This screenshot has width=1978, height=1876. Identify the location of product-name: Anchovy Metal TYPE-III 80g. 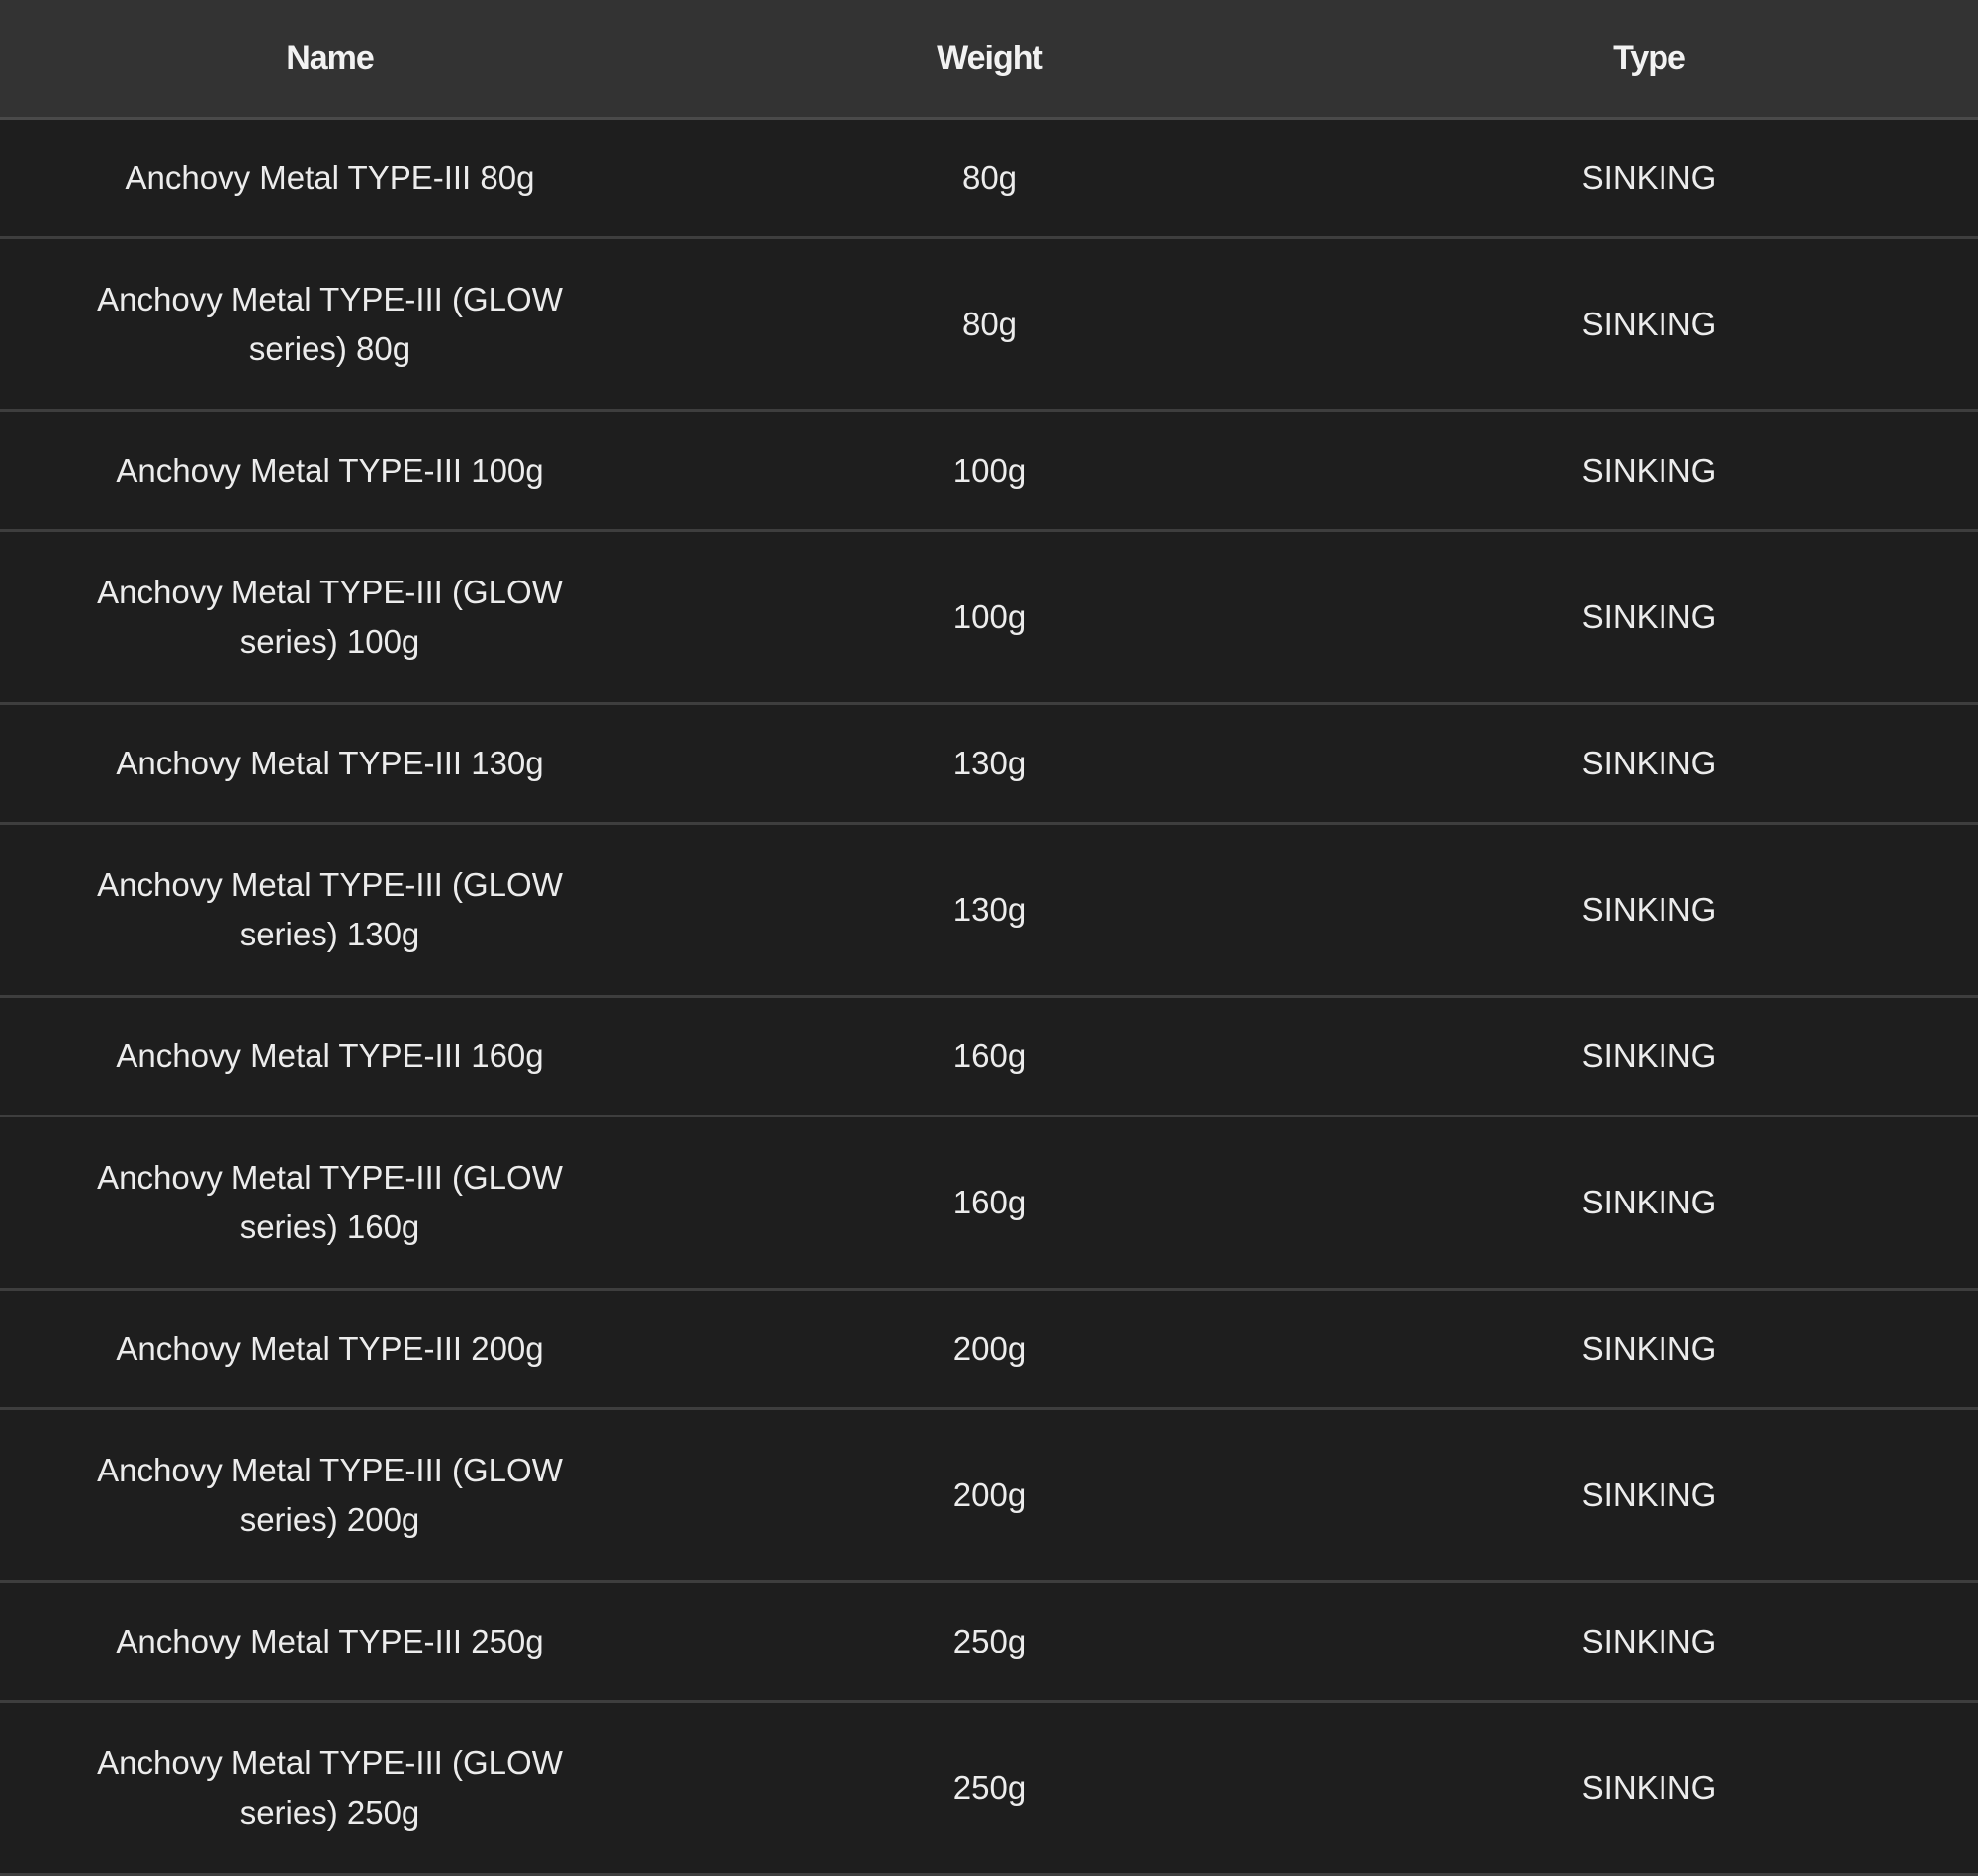
(330, 177).